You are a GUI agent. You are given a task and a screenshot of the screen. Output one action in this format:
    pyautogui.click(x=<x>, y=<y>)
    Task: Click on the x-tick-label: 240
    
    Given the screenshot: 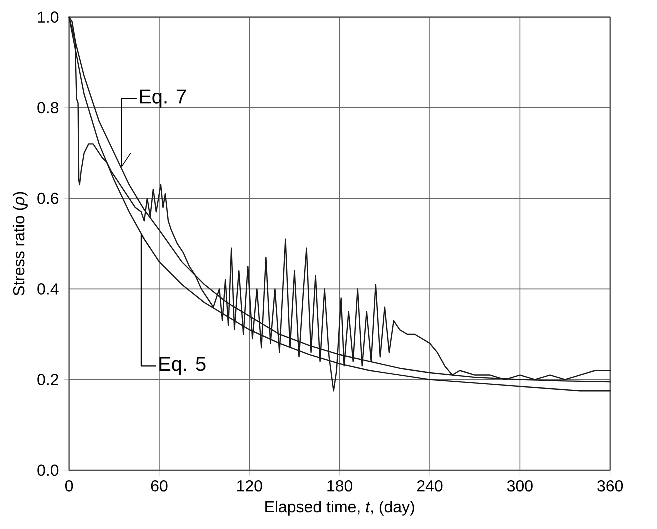 What is the action you would take?
    pyautogui.click(x=430, y=486)
    